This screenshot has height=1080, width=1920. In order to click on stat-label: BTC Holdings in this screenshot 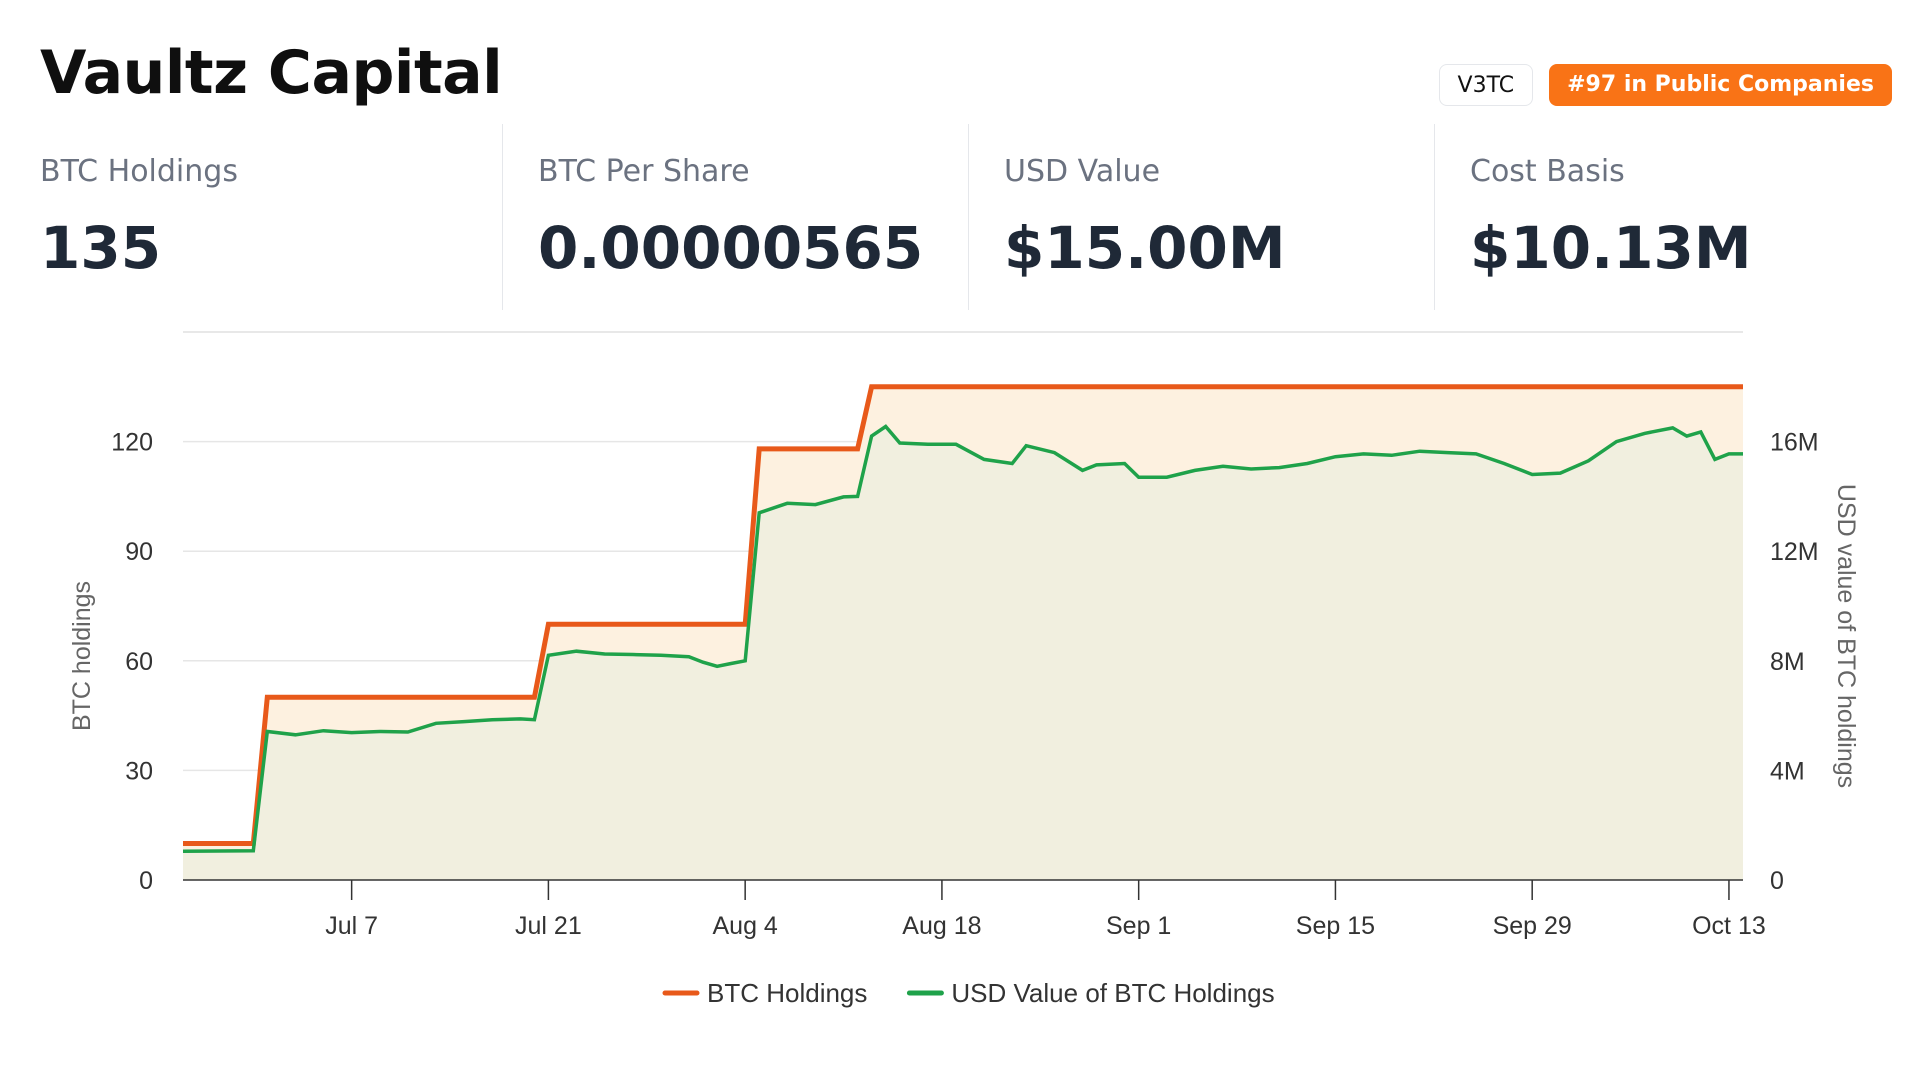, I will do `click(139, 171)`.